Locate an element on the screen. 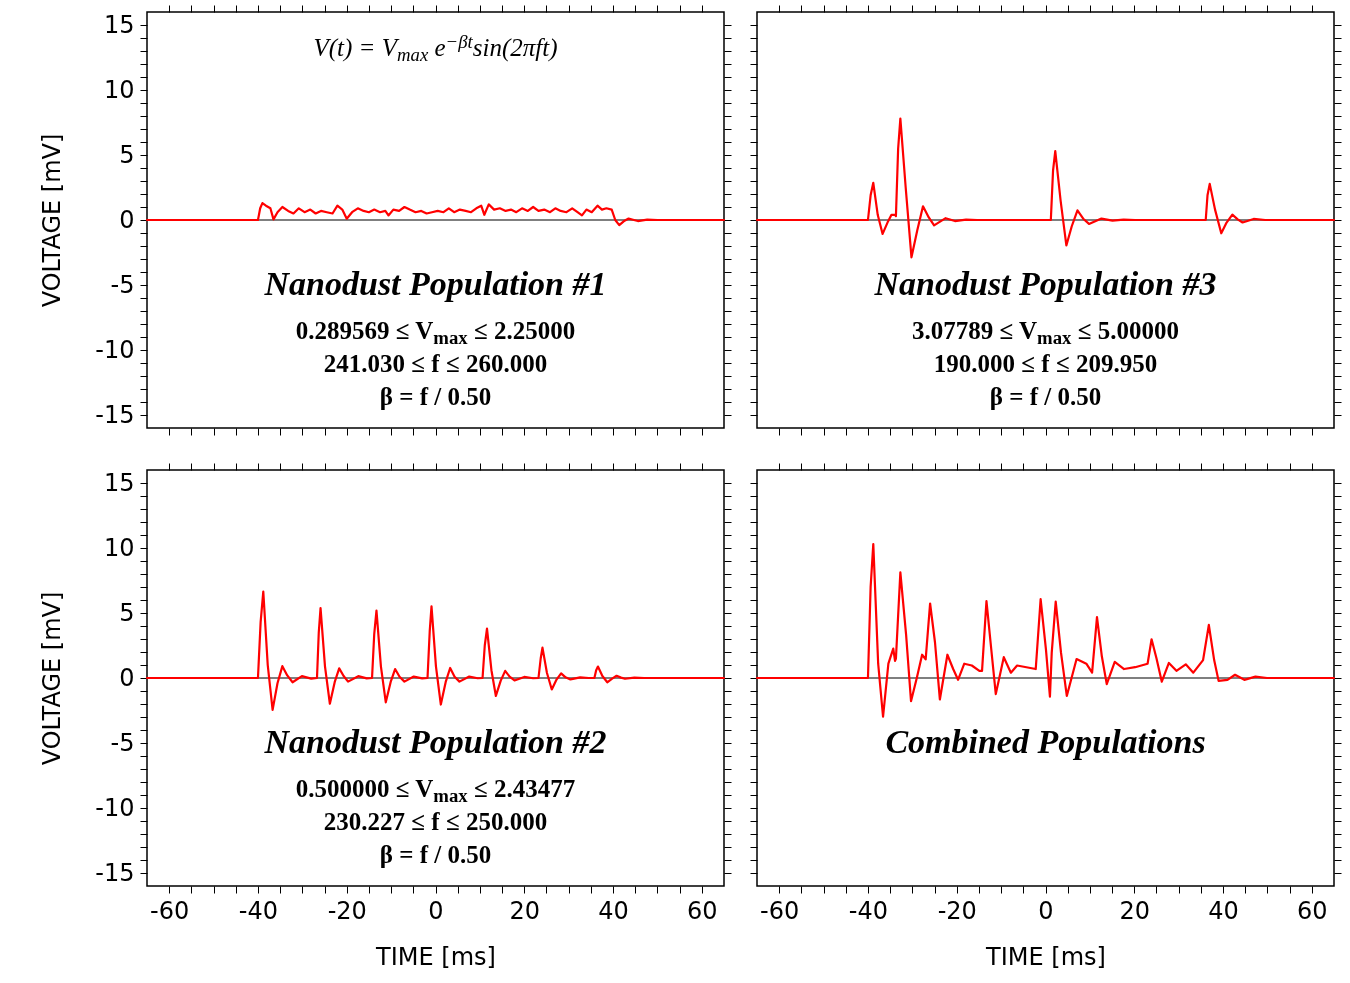 Image resolution: width=1350 pixels, height=983 pixels. annotation: 3.07789 ≤ V$_{max}$ ≤ 5.00000 is located at coordinates (1045, 332).